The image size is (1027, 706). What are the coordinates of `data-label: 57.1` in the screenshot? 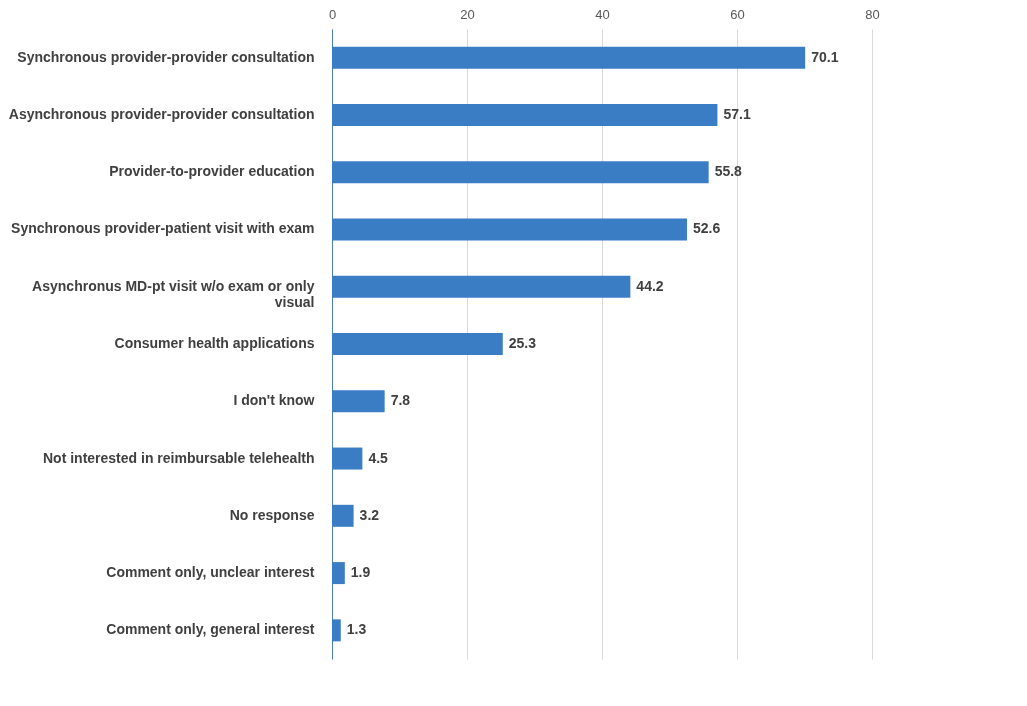 It's located at (737, 113).